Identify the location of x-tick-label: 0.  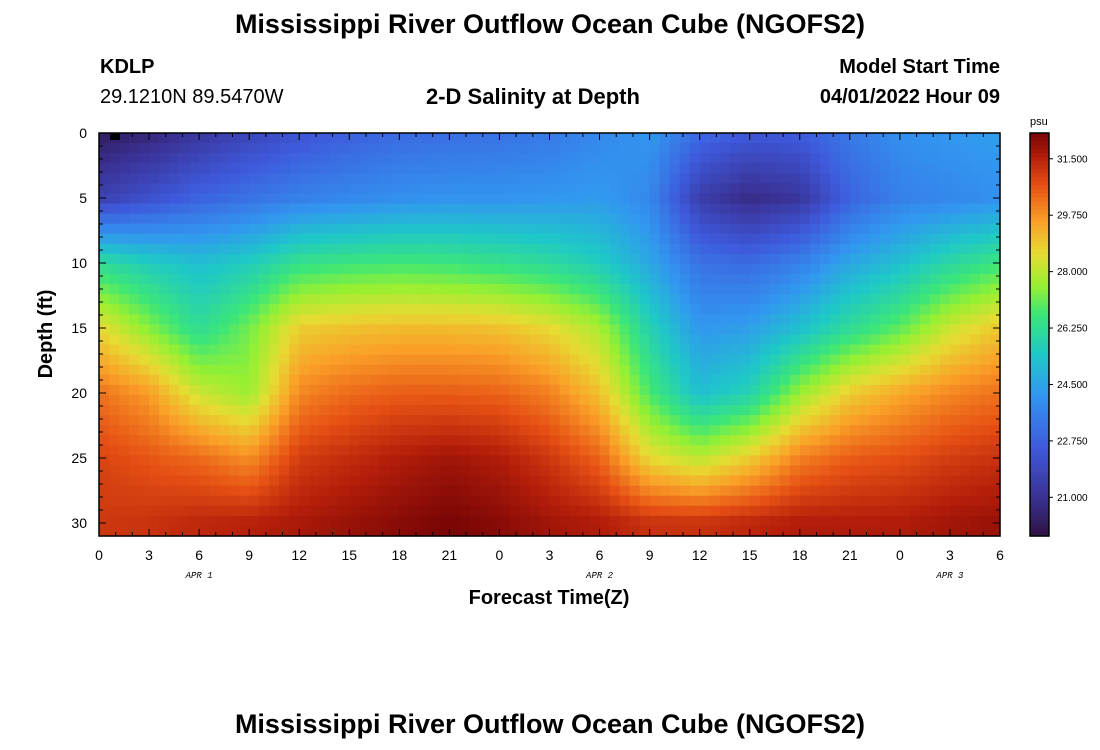
(500, 555).